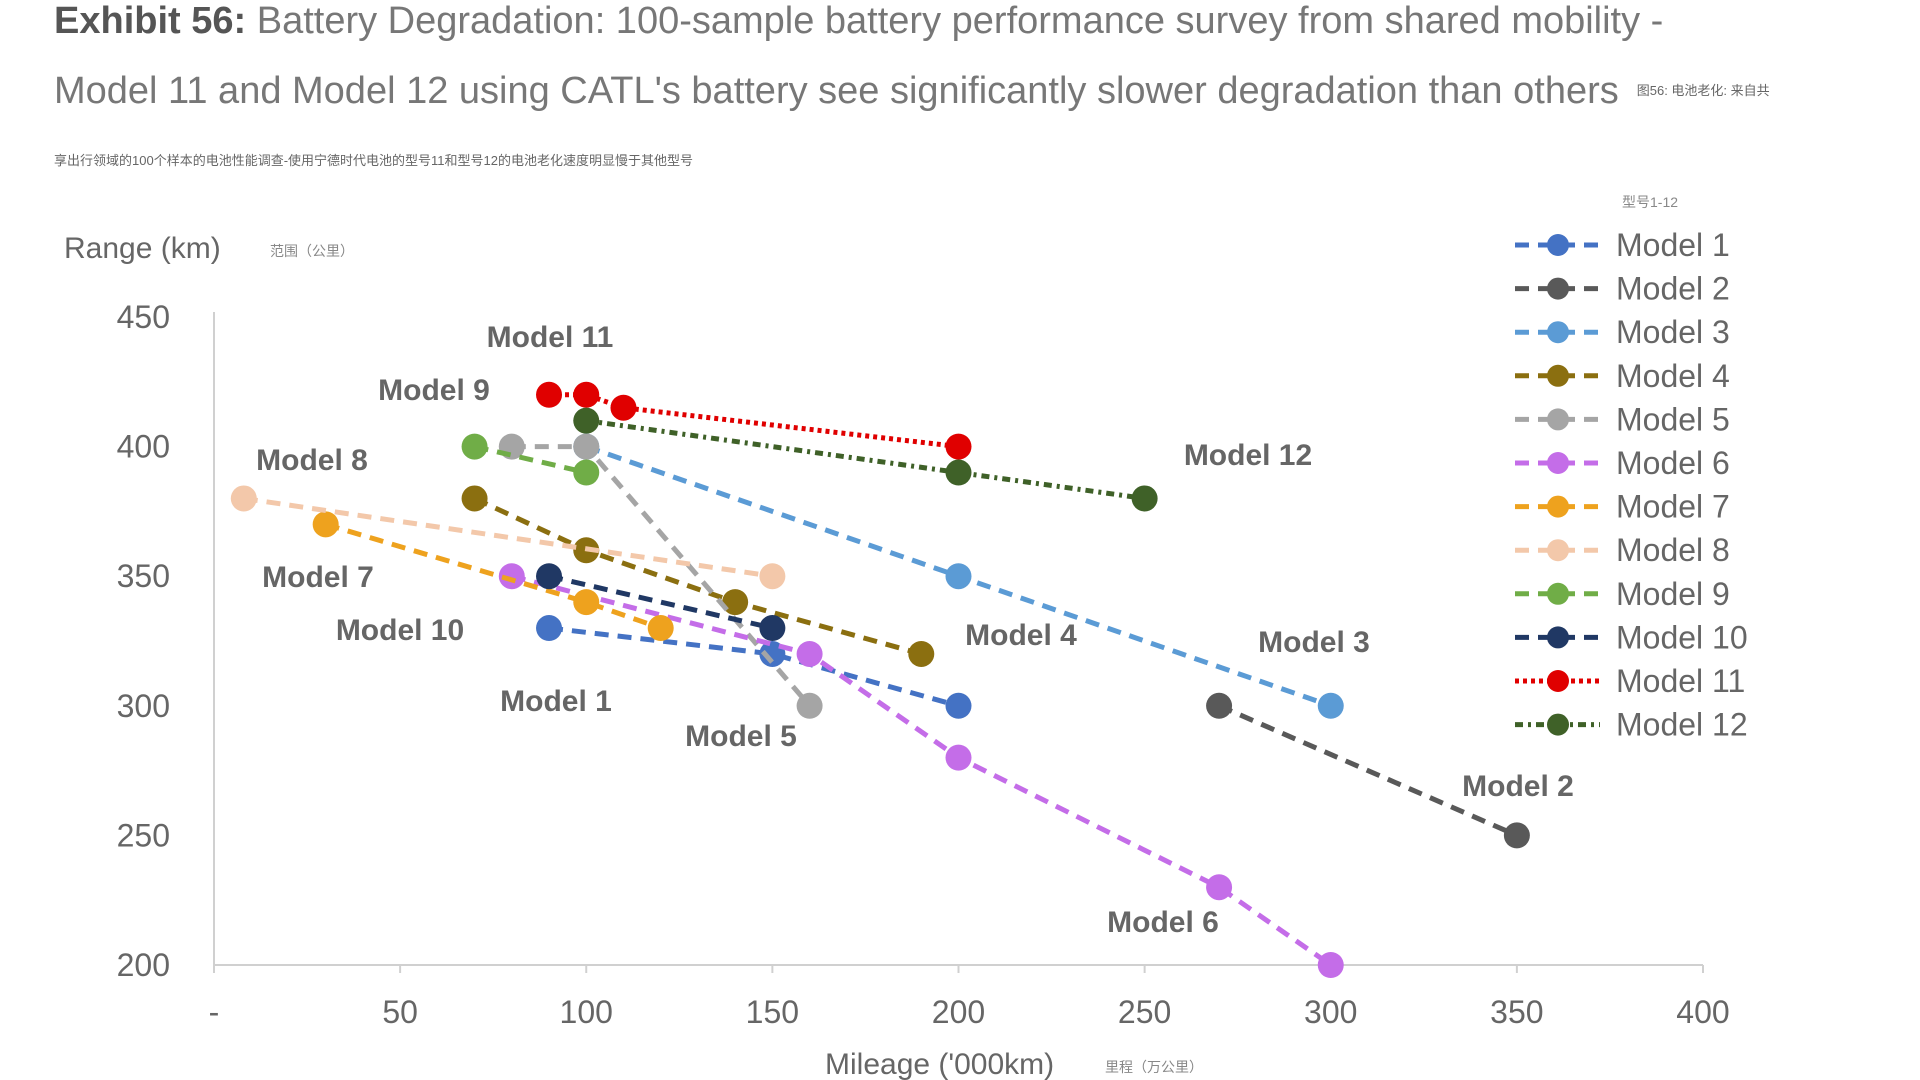  I want to click on x-tick-label: 350, so click(1516, 1012).